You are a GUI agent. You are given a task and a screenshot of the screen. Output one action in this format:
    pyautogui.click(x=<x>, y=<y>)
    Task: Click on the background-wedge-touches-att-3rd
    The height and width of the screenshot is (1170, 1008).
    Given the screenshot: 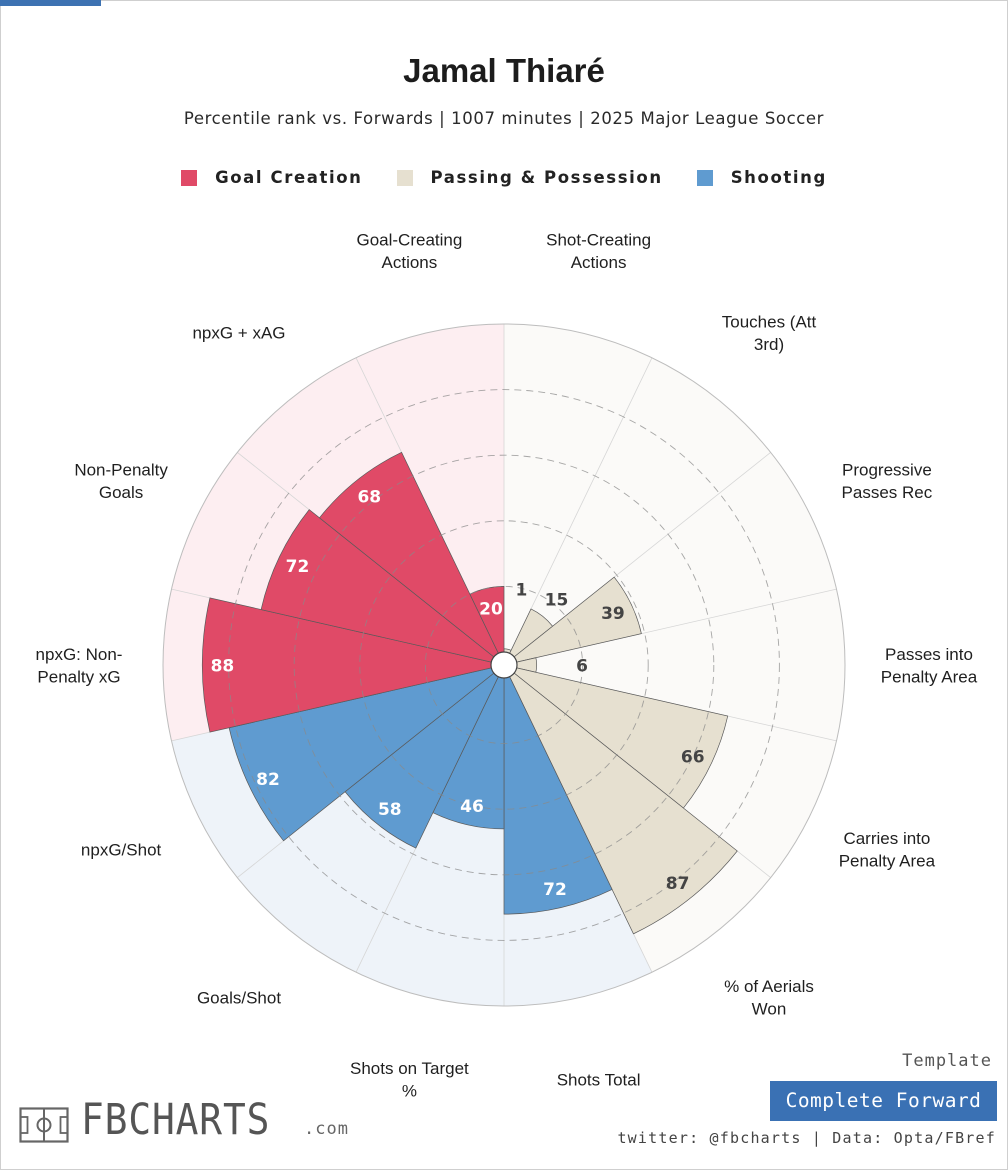 What is the action you would take?
    pyautogui.click(x=640, y=507)
    